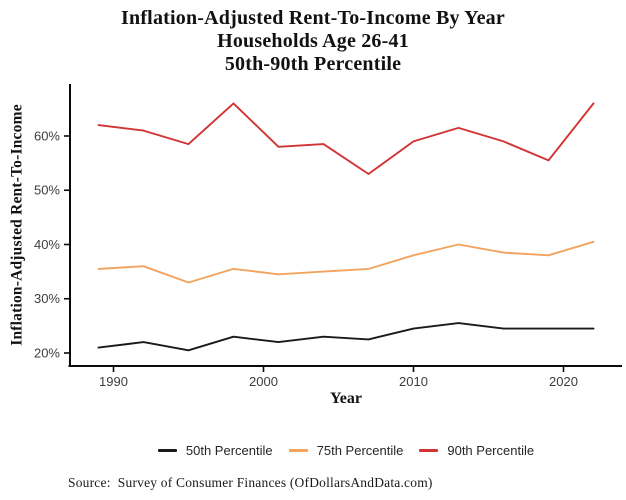  What do you see at coordinates (360, 450) in the screenshot?
I see `legend-label-75th: 75th Percentile` at bounding box center [360, 450].